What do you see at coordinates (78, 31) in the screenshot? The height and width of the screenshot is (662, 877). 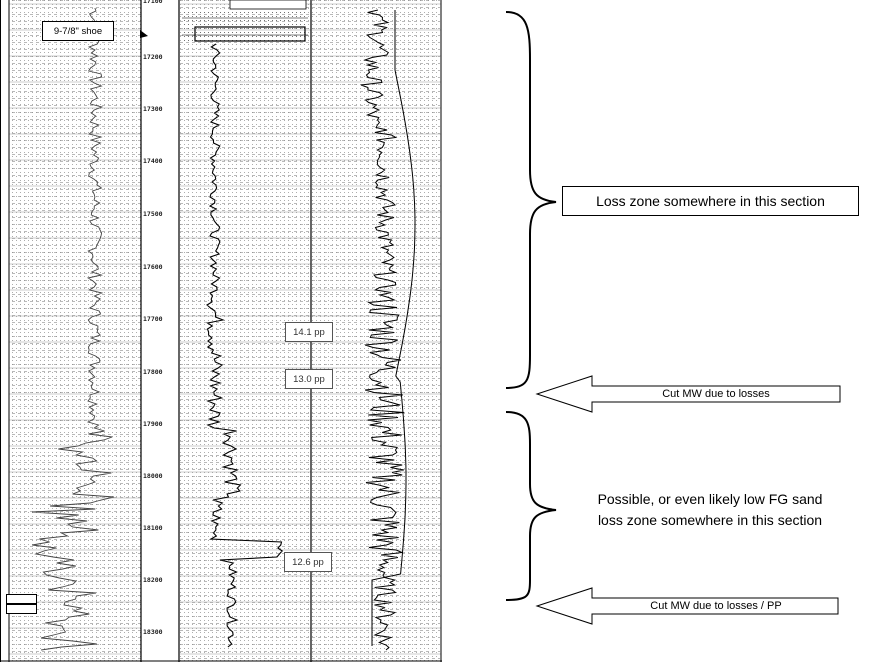 I see `shoe-label: 9-7/8" shoe` at bounding box center [78, 31].